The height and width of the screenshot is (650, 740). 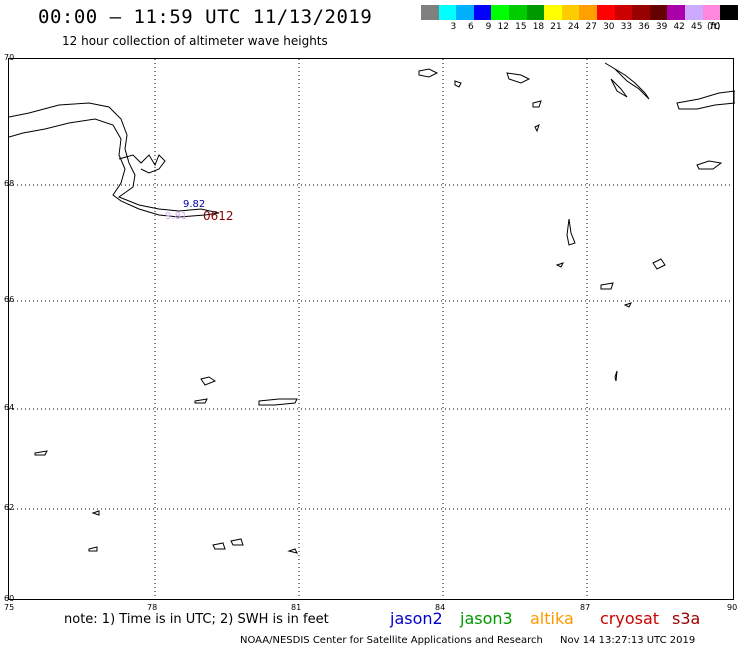 I want to click on satellite-s3a: s3a, so click(x=686, y=618).